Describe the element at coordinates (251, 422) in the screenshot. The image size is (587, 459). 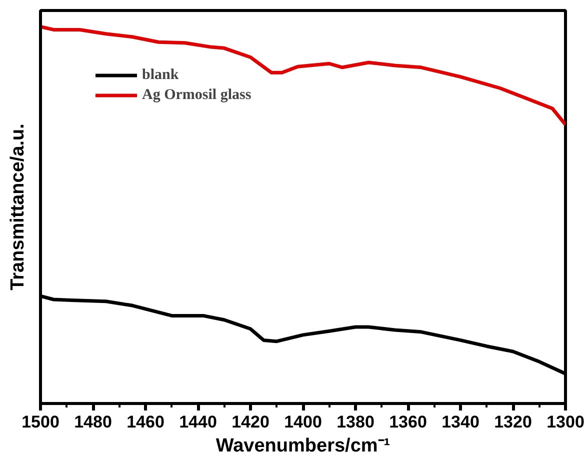
I see `x-tick-label: 1420` at that location.